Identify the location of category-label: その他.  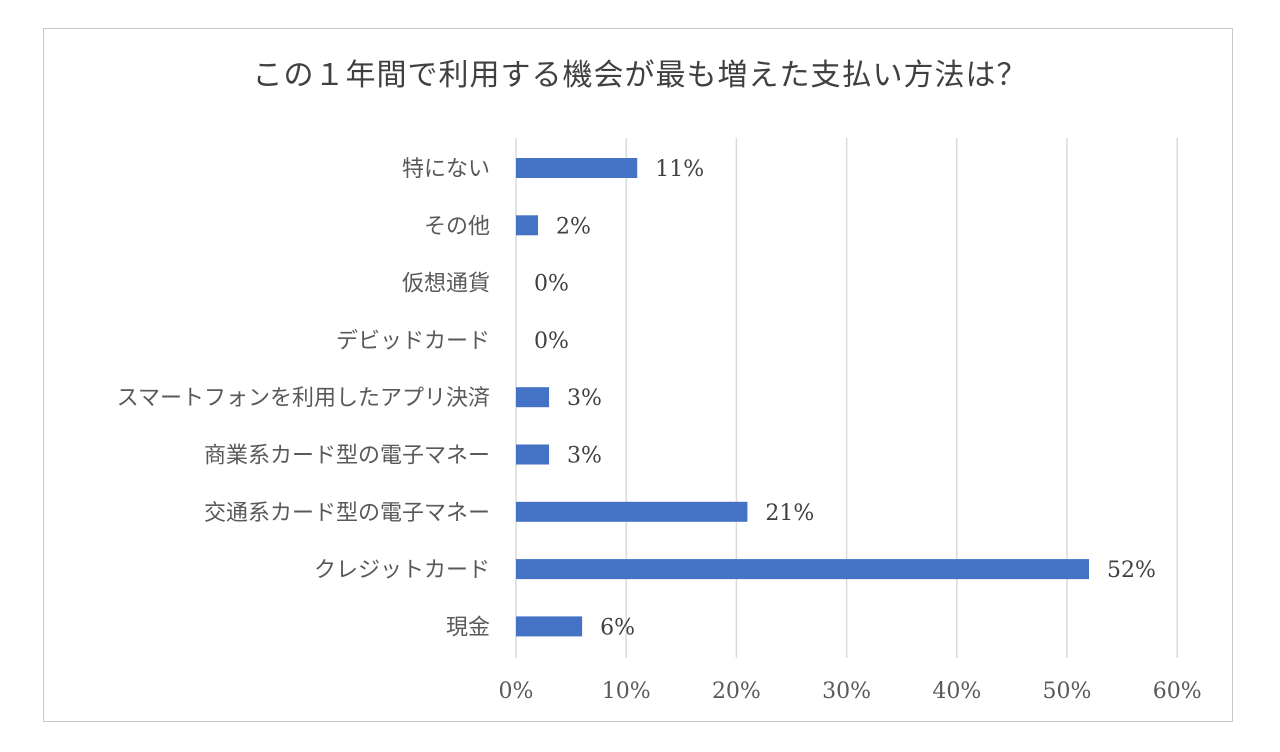
(457, 226).